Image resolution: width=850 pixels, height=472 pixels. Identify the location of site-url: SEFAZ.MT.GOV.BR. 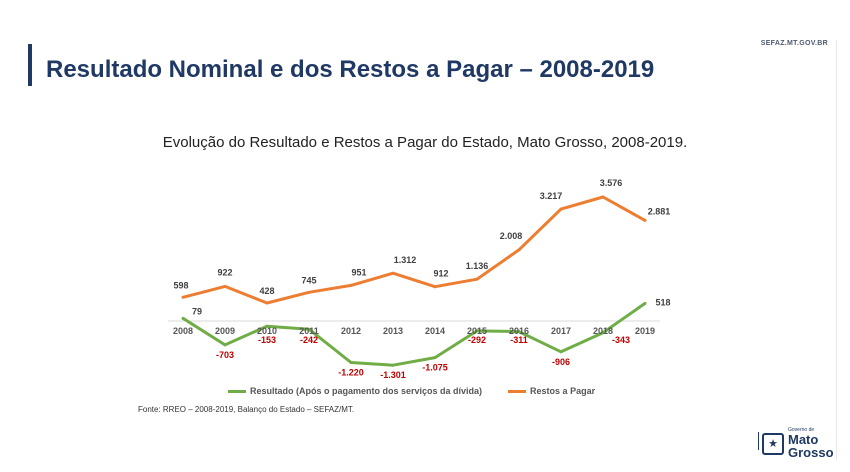
(794, 43).